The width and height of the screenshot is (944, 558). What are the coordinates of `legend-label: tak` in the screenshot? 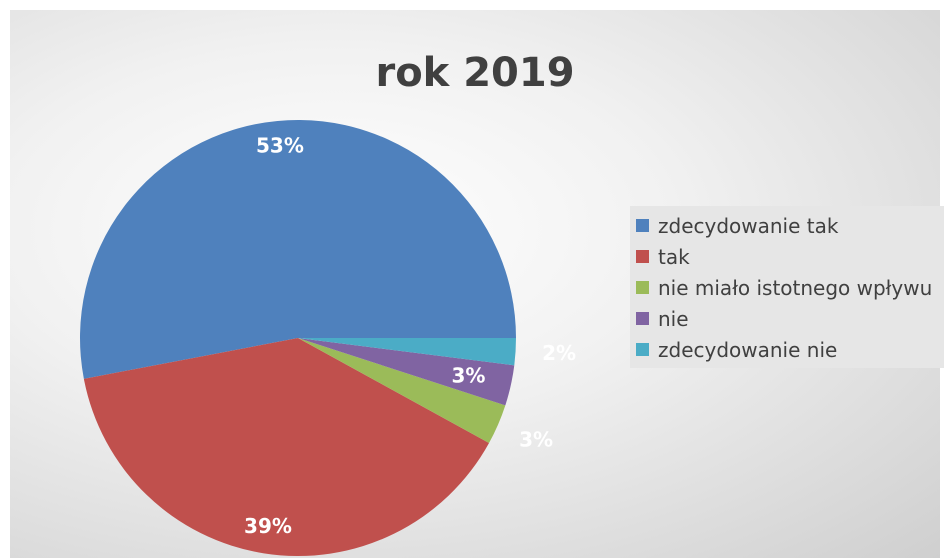 It's located at (674, 256).